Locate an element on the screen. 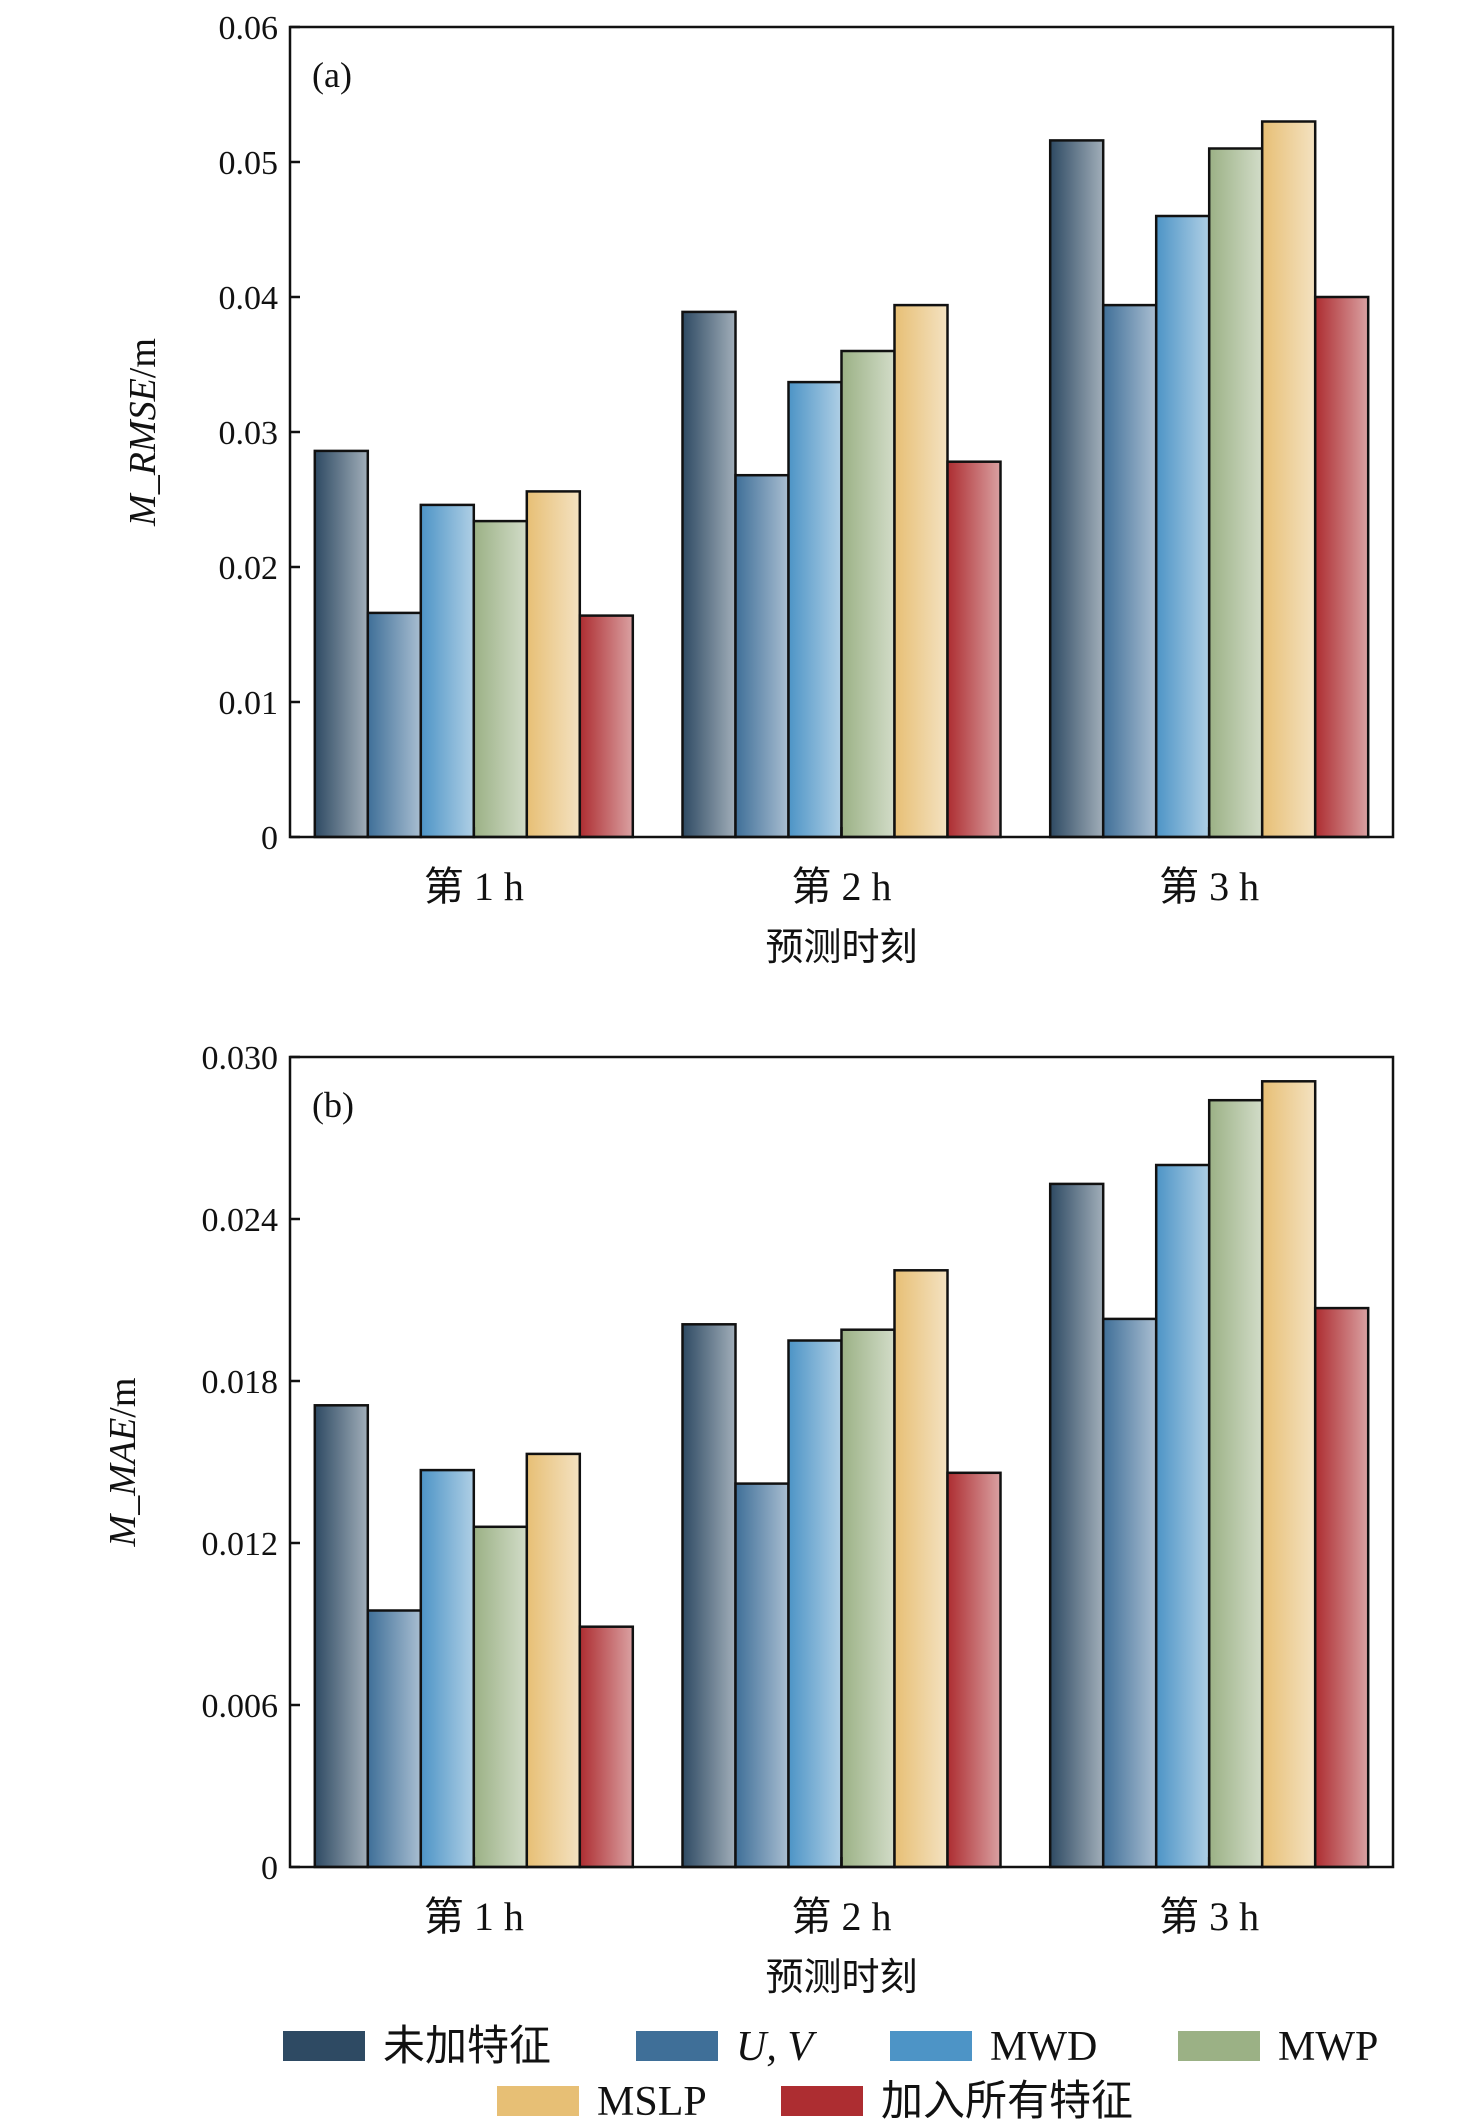 This screenshot has height=2124, width=1476. y-tick-label: 0.06 is located at coordinates (249, 28).